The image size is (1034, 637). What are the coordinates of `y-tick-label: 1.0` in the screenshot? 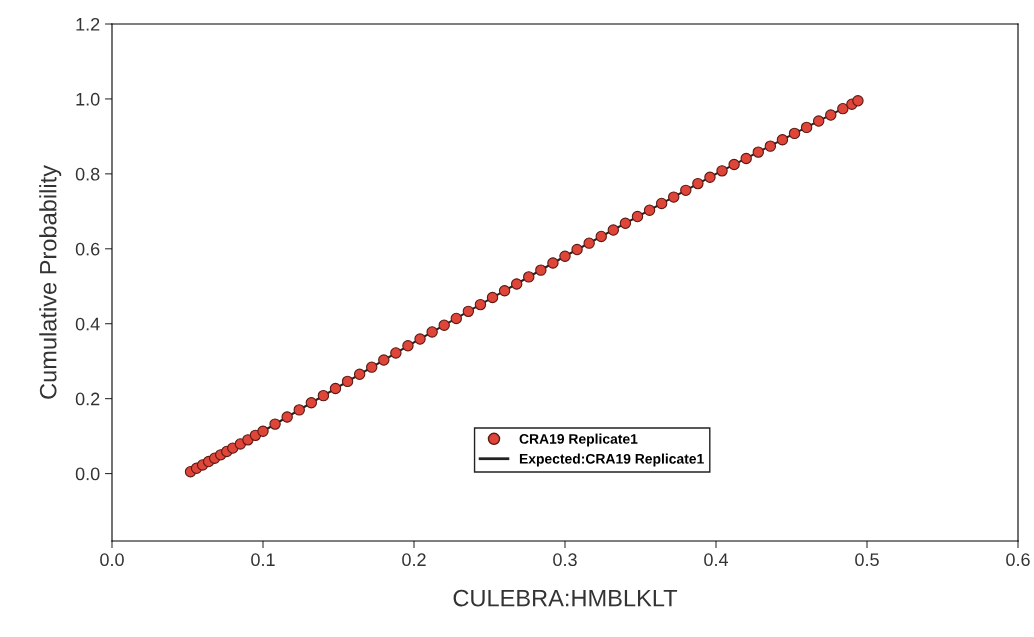 It's located at (88, 99).